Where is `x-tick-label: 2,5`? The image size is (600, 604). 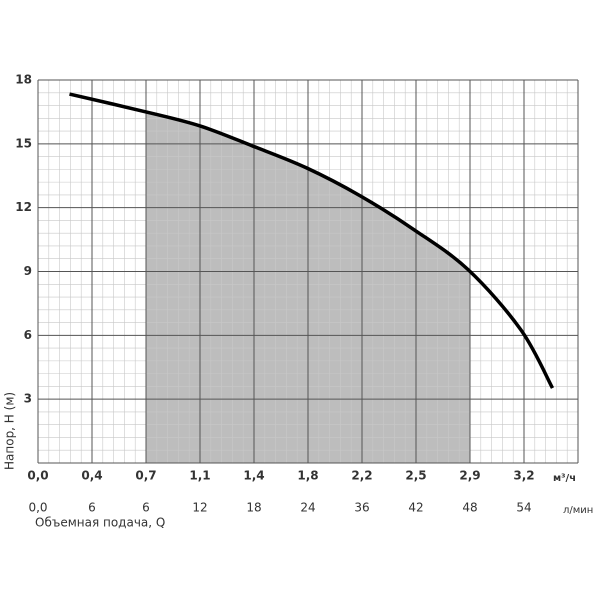
x-tick-label: 2,5 is located at coordinates (415, 476).